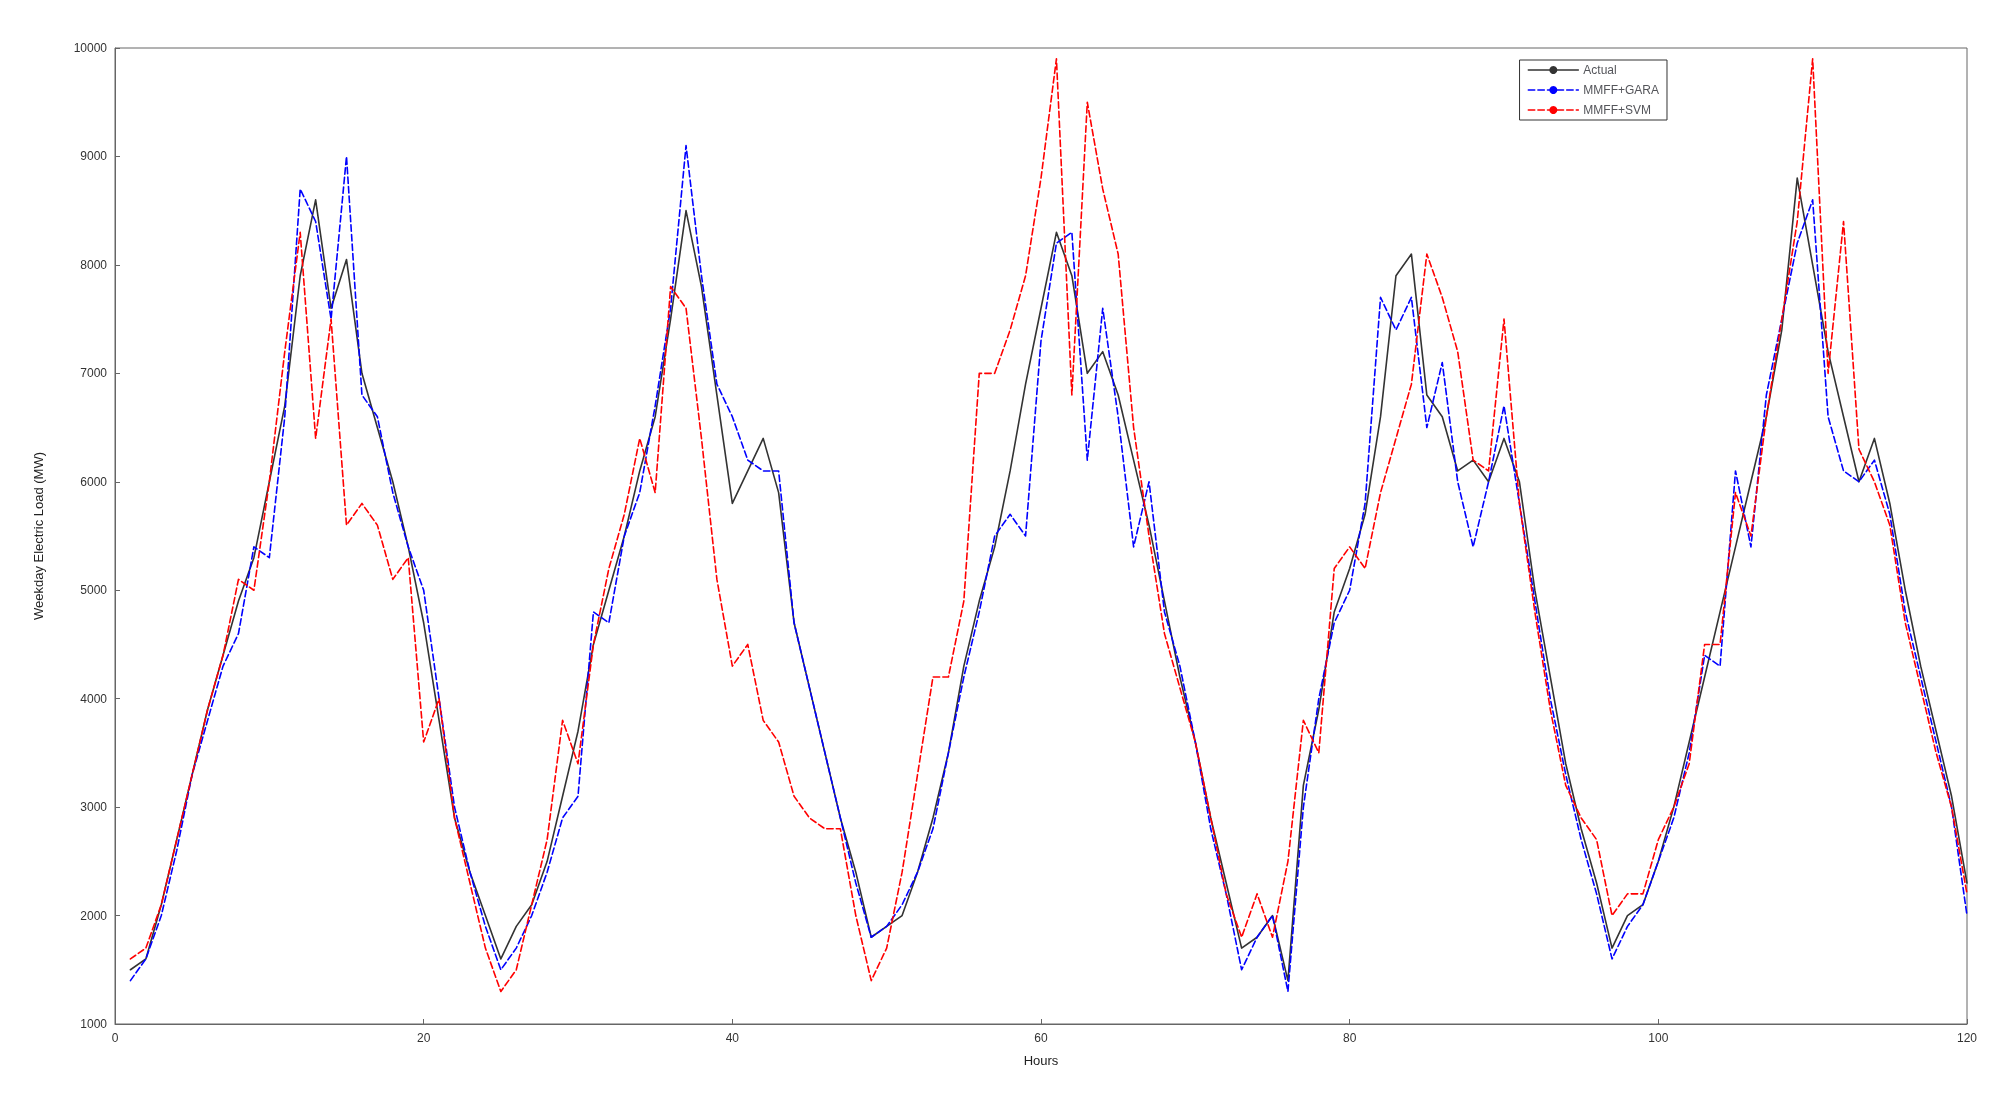 The image size is (1997, 1104). I want to click on x-tick-label: 80, so click(1349, 1038).